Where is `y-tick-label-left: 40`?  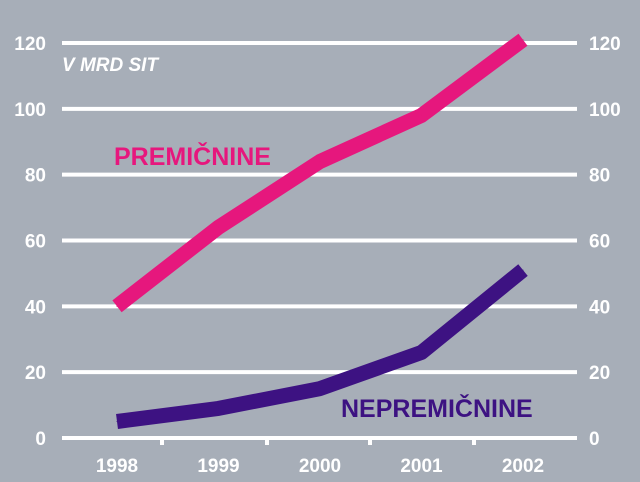 y-tick-label-left: 40 is located at coordinates (35, 307).